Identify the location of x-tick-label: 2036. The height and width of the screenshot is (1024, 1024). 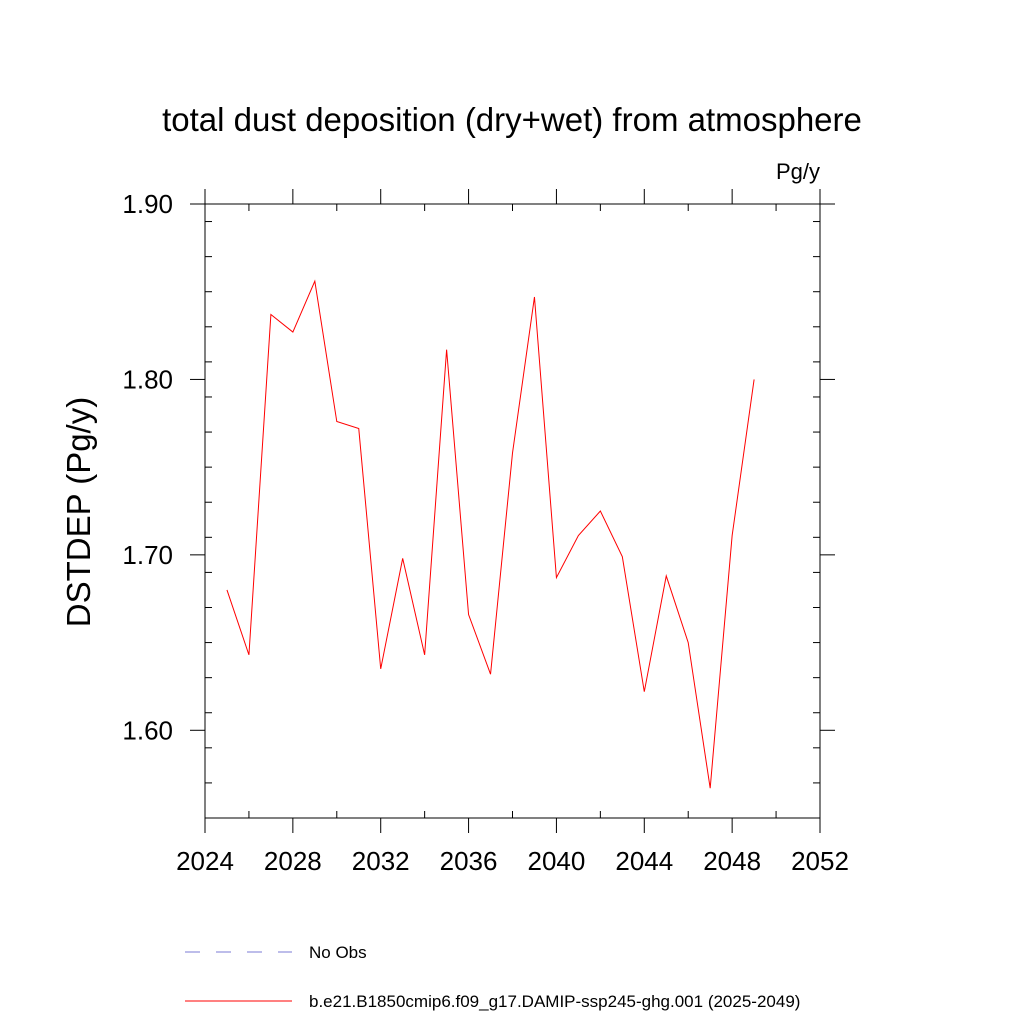
(469, 861).